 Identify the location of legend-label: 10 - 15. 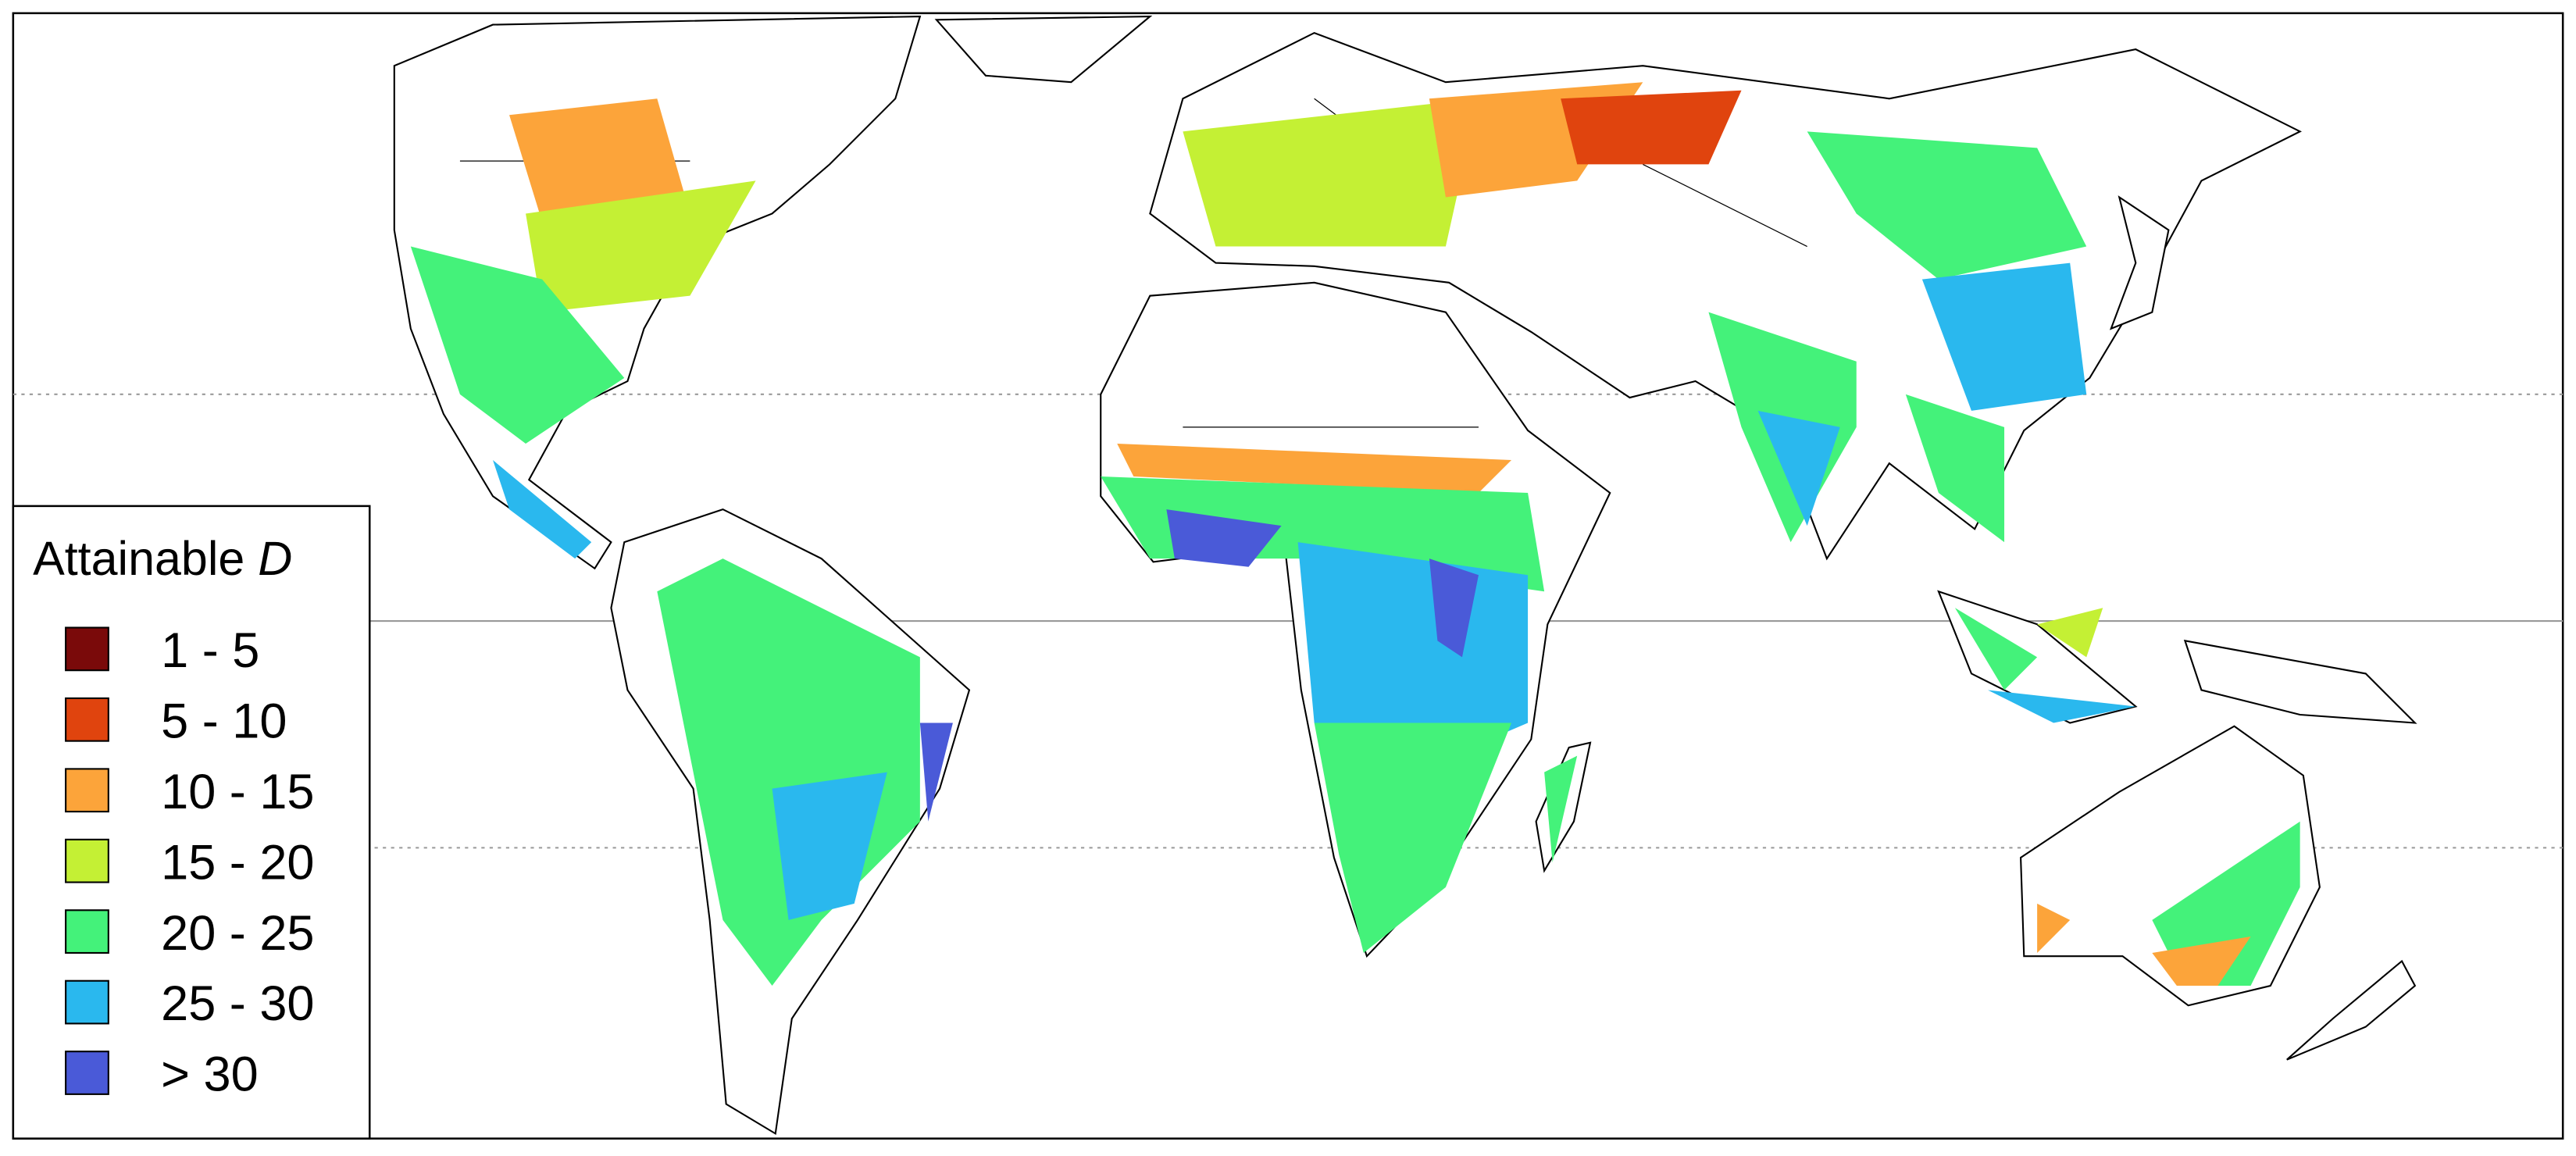
(237, 792).